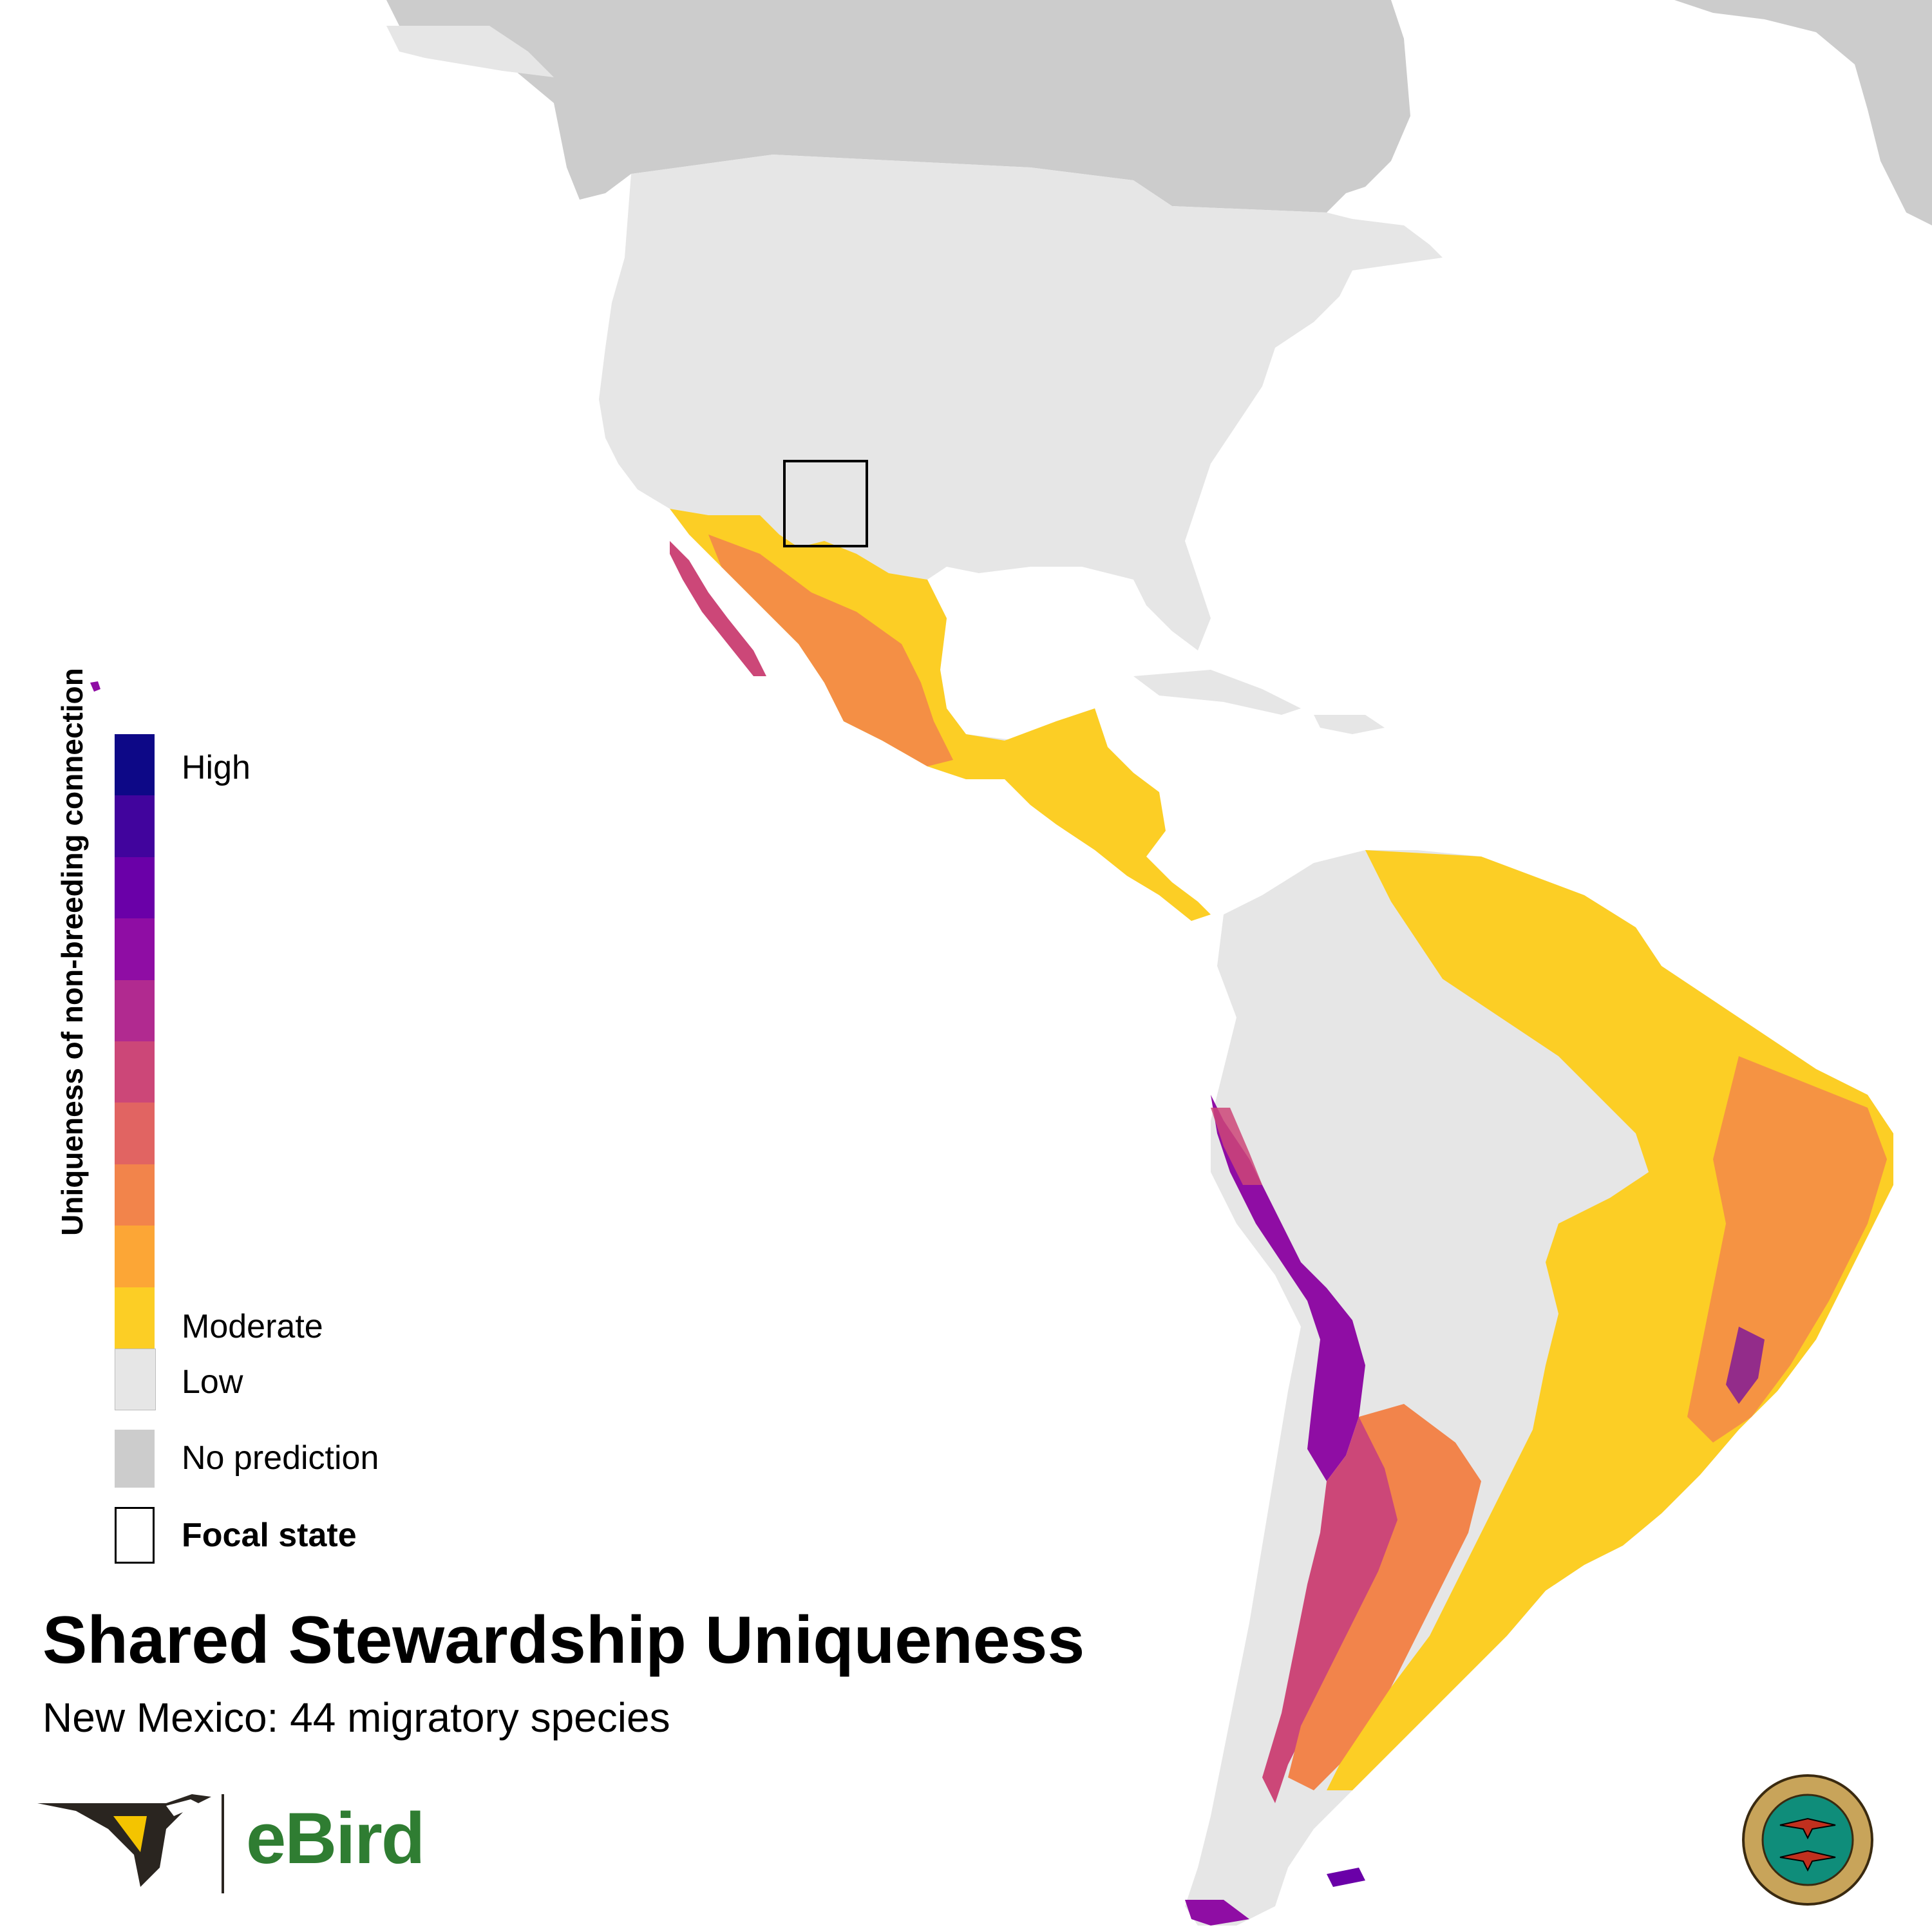  I want to click on legend-label-no-prediction: No prediction, so click(280, 1458).